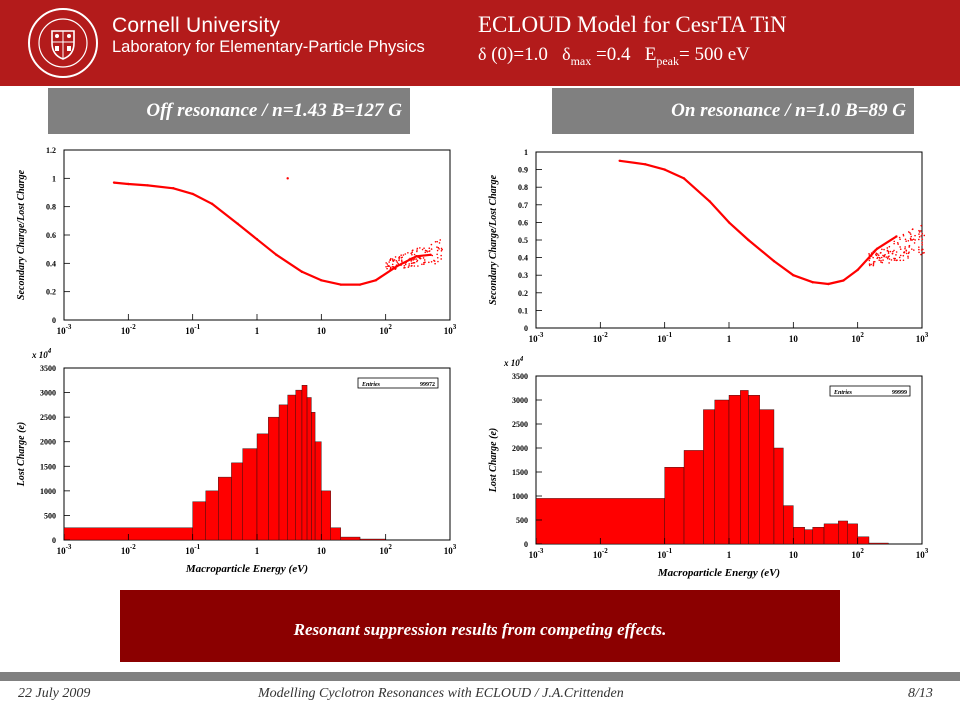 The image size is (960, 720). Describe the element at coordinates (718, 573) in the screenshot. I see `x-axis-label: Macroparticle Energy (eV)` at that location.